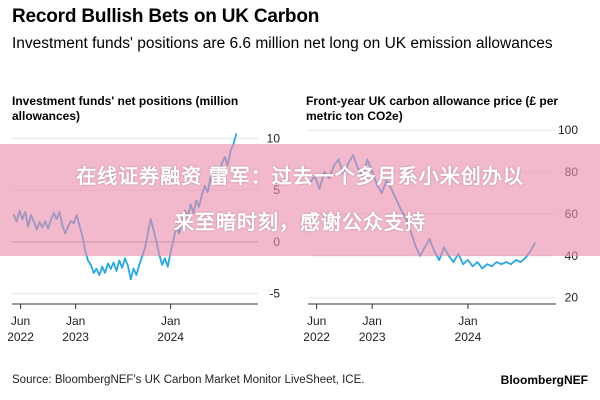  I want to click on overlay-headline-line2: 来至暗时刻，感谢公众支持, so click(300, 223).